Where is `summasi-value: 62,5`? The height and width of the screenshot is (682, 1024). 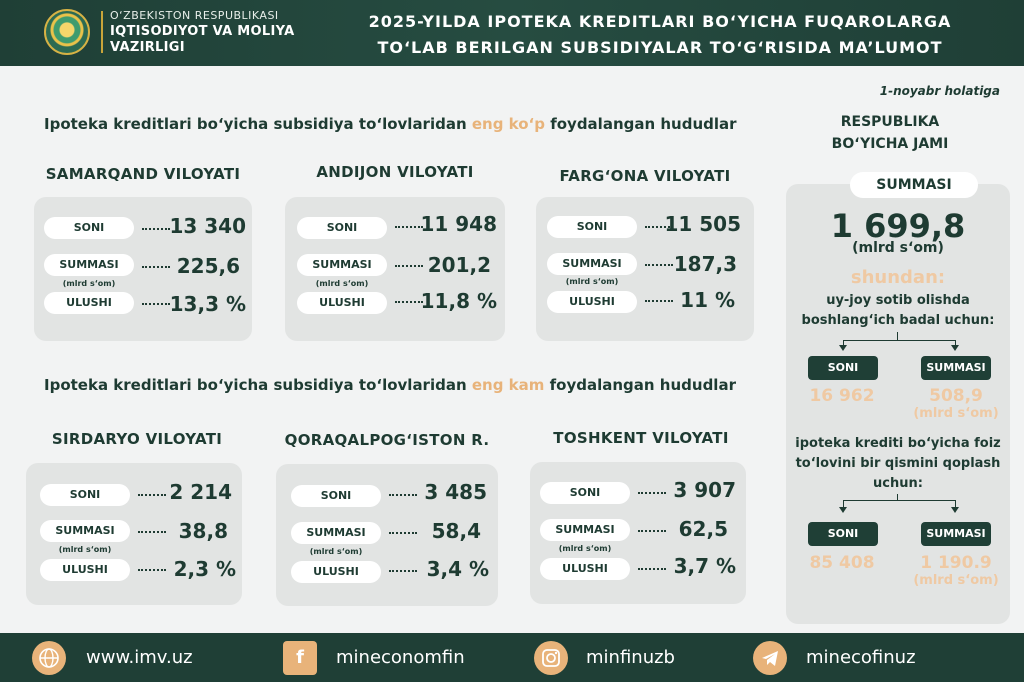
summasi-value: 62,5 is located at coordinates (703, 529).